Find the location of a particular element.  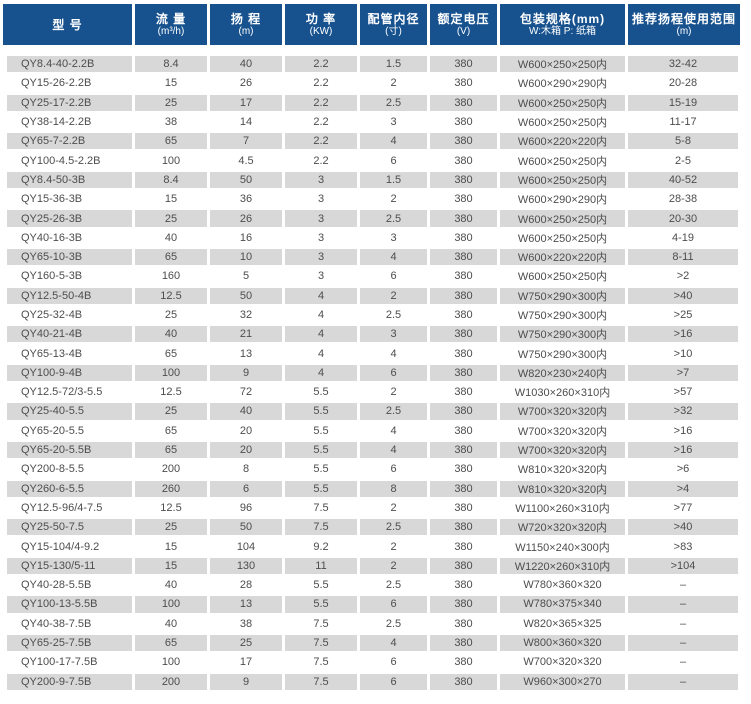

cell-pipe: 4 is located at coordinates (393, 643).